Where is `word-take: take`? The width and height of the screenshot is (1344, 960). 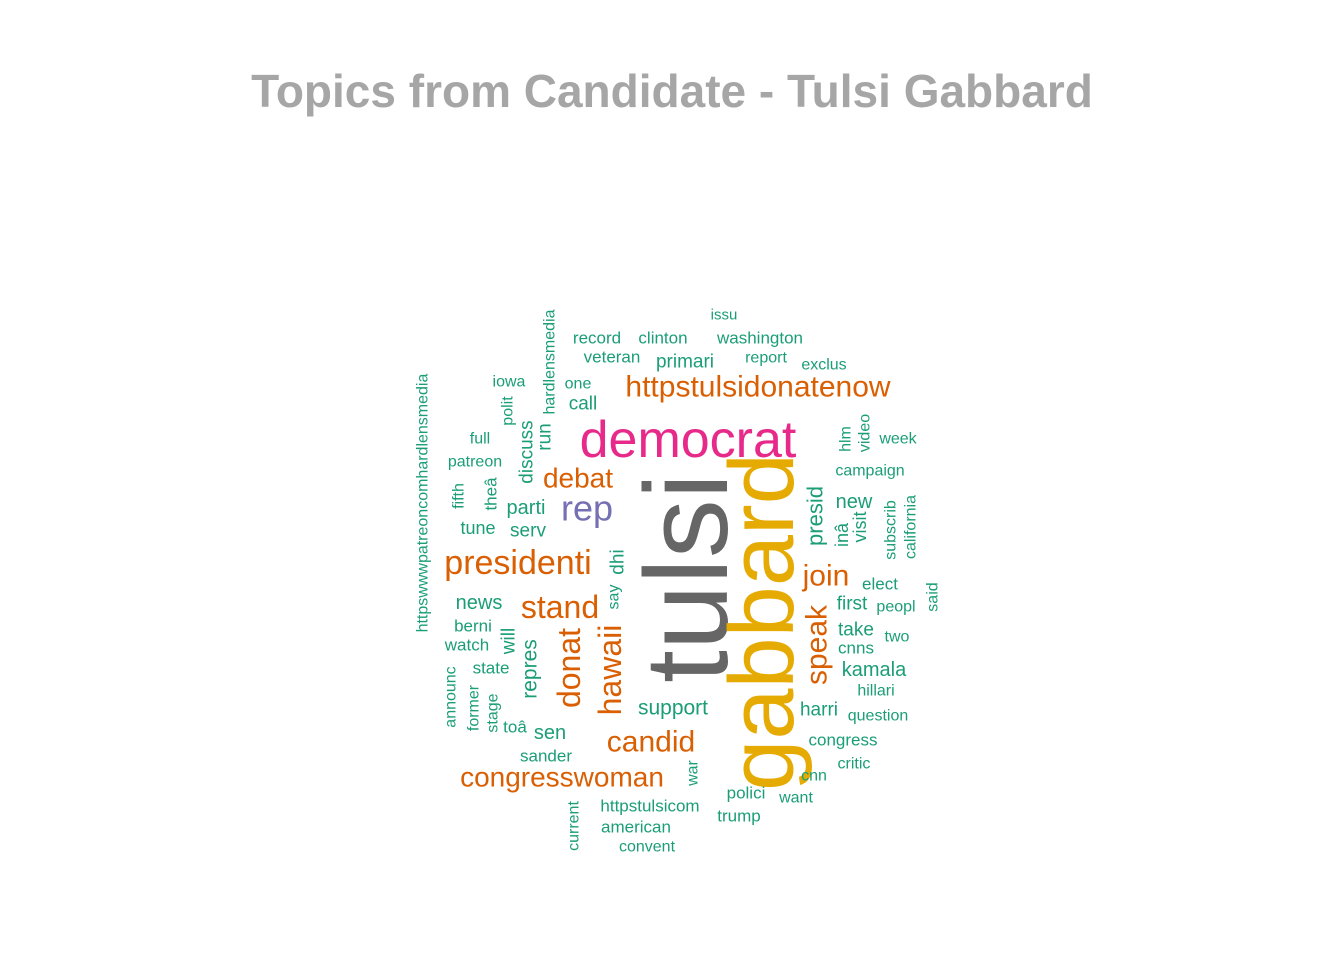 word-take: take is located at coordinates (856, 630).